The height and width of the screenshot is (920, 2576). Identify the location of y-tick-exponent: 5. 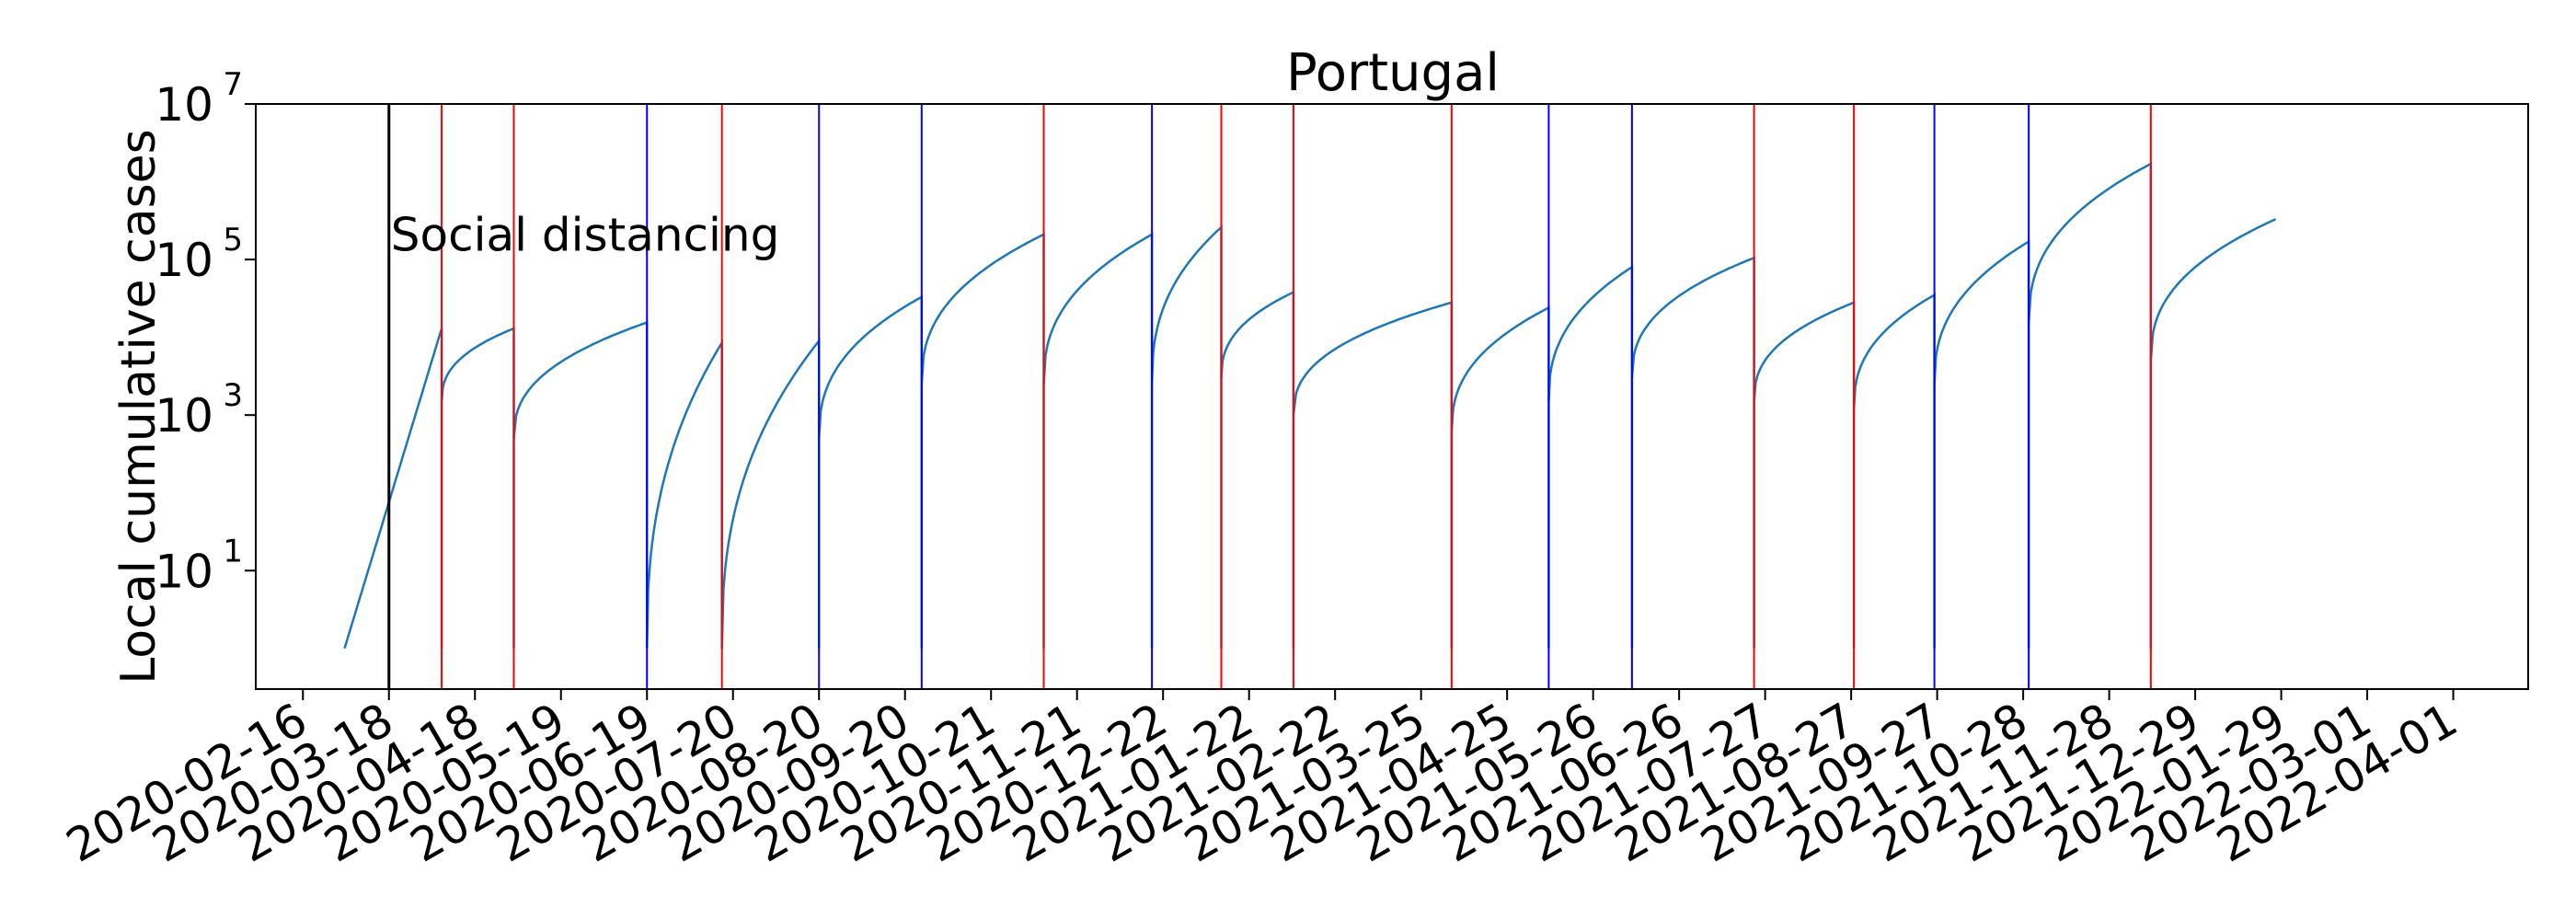
(233, 241).